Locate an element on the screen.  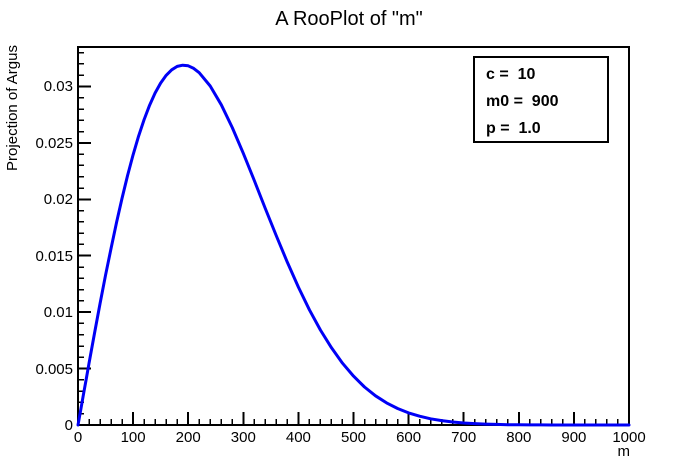
y-tick-label: 0.03 is located at coordinates (58, 87).